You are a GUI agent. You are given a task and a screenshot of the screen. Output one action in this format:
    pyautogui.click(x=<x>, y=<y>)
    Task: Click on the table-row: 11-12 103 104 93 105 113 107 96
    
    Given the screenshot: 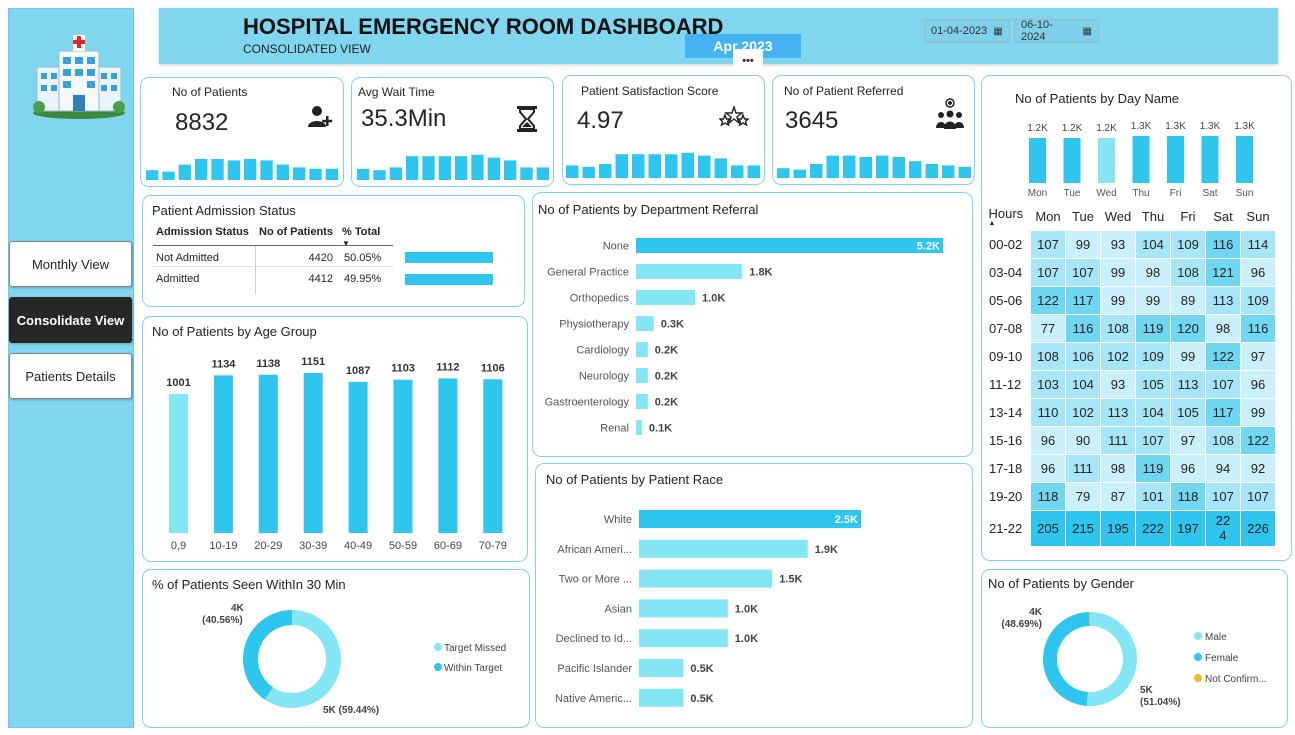 What is the action you would take?
    pyautogui.click(x=1132, y=384)
    